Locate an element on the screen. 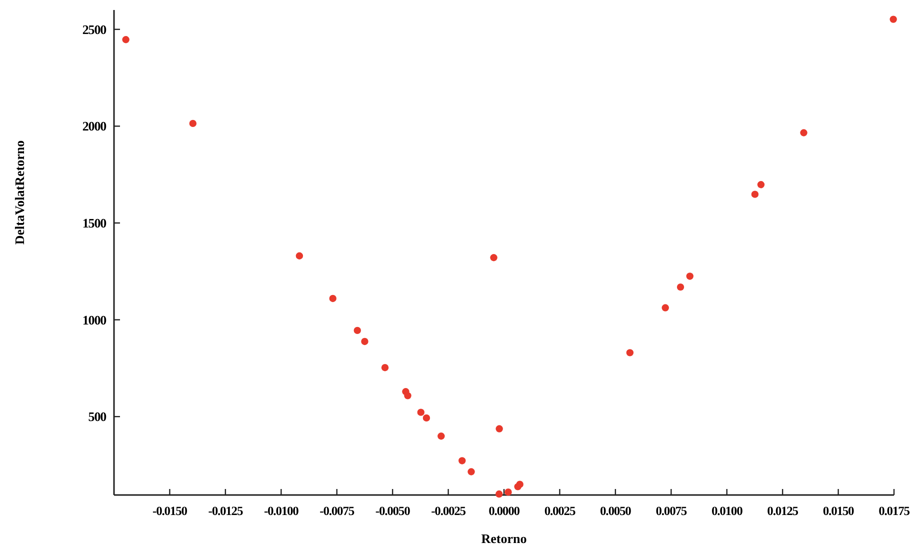 Image resolution: width=923 pixels, height=549 pixels. x-tick-label: -0.0050 is located at coordinates (392, 511).